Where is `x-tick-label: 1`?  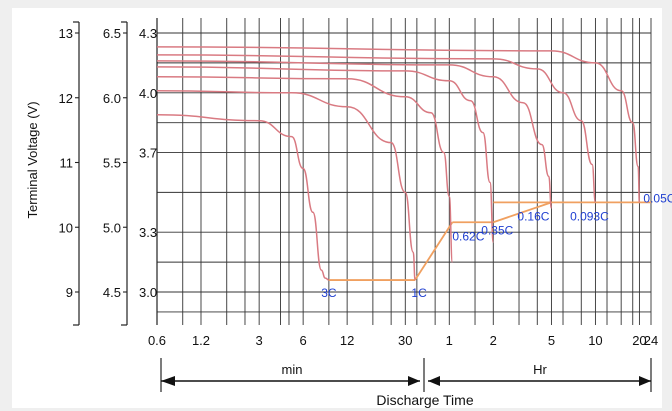
x-tick-label: 1 is located at coordinates (449, 340).